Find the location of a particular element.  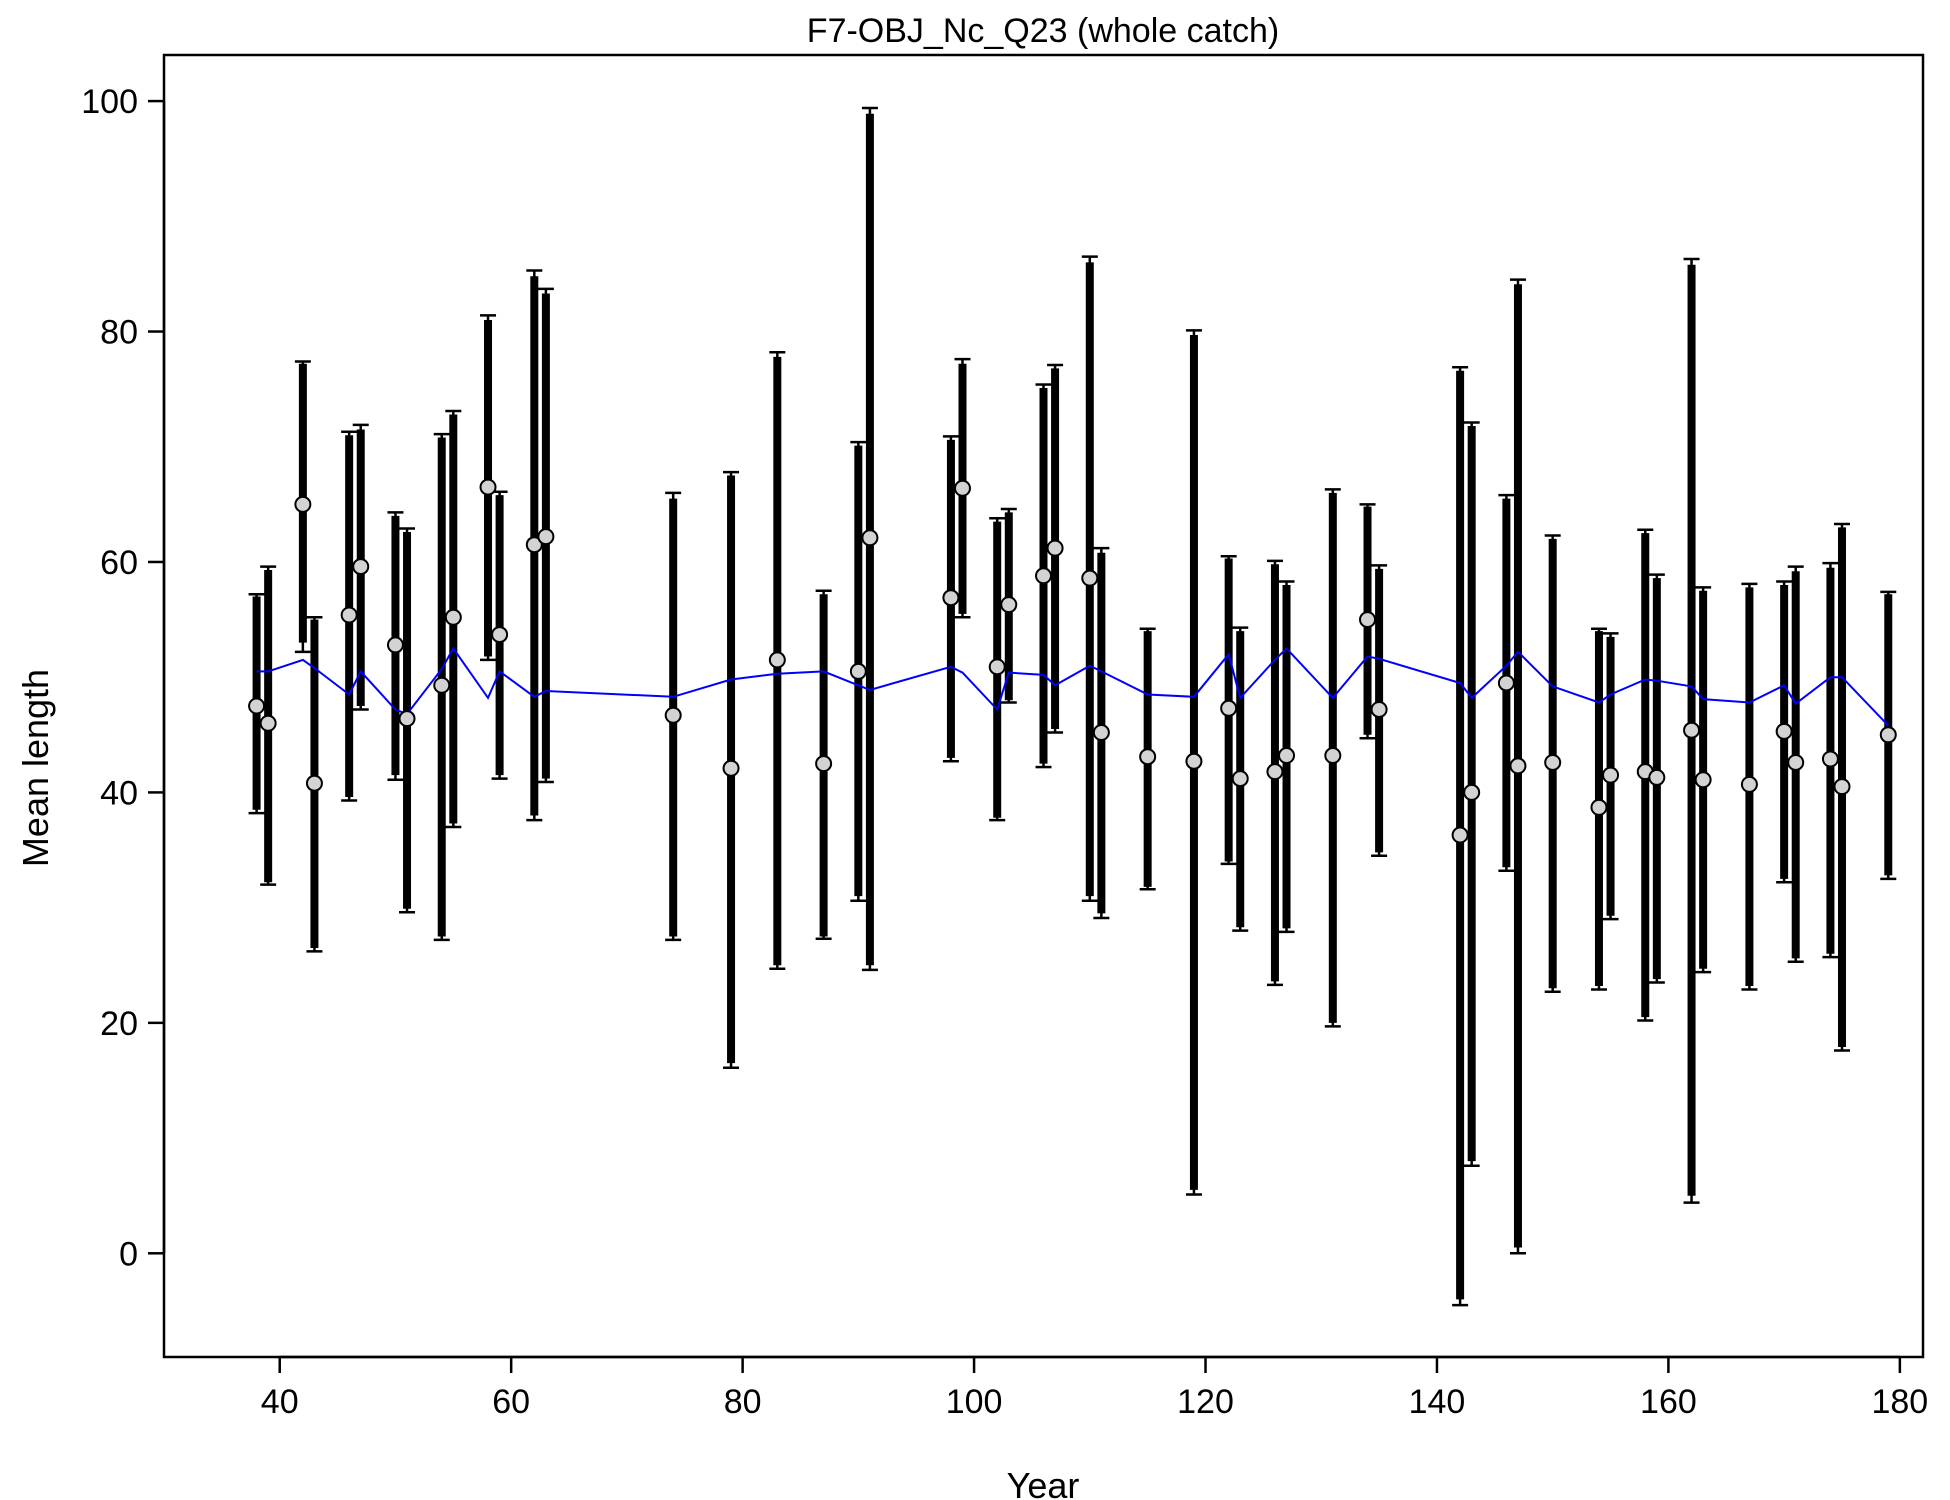

x-axis: 40 60 80 100 120 140 160 180 is located at coordinates (1094, 1388).